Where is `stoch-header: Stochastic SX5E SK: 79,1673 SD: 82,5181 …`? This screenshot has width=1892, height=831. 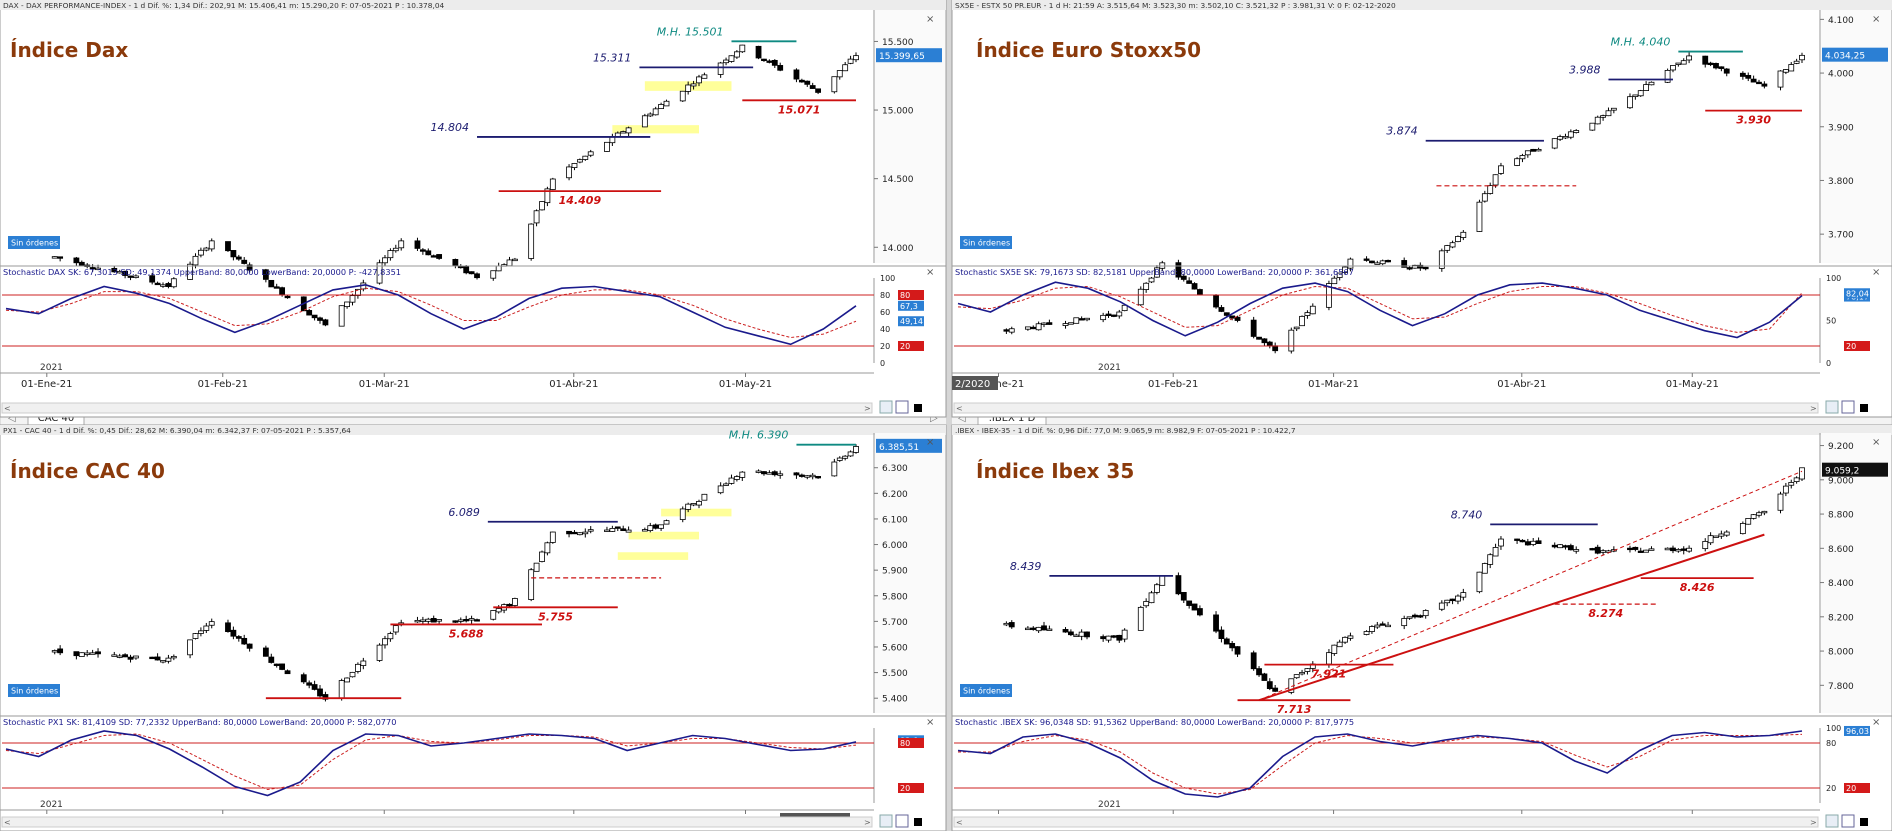 stoch-header: Stochastic SX5E SK: 79,1673 SD: 82,5181 … is located at coordinates (1154, 272).